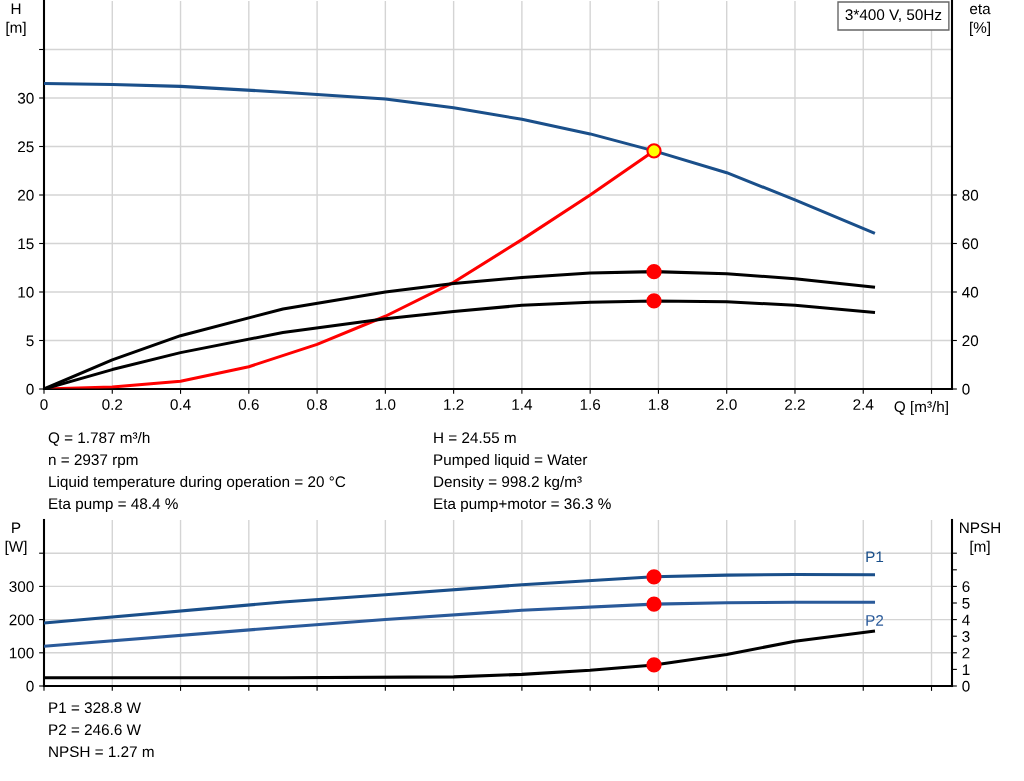  Describe the element at coordinates (95, 730) in the screenshot. I see `text: P2 = 246.6 W` at that location.